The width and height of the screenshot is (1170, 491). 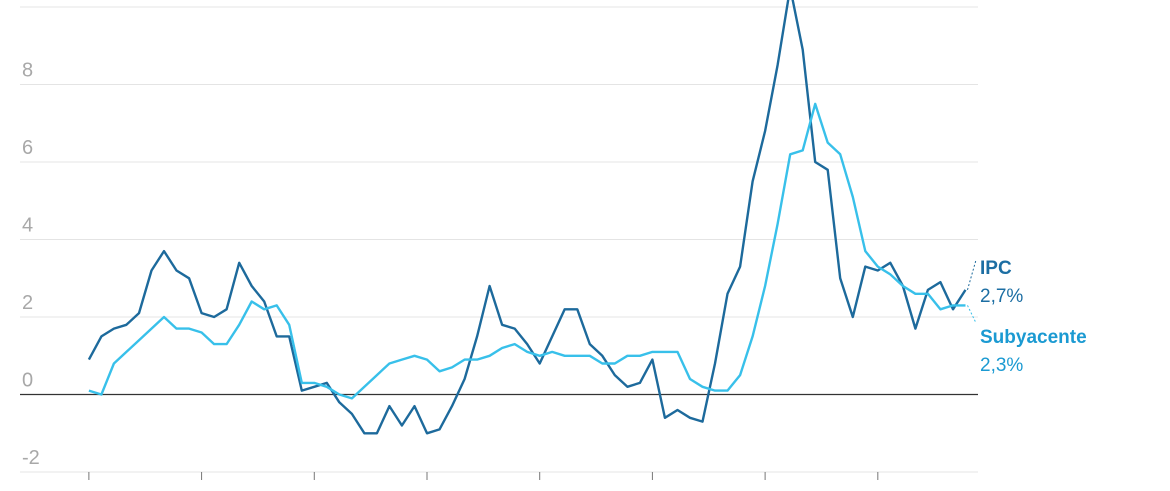 What do you see at coordinates (33, 2) in the screenshot?
I see `y-tick-label: 10` at bounding box center [33, 2].